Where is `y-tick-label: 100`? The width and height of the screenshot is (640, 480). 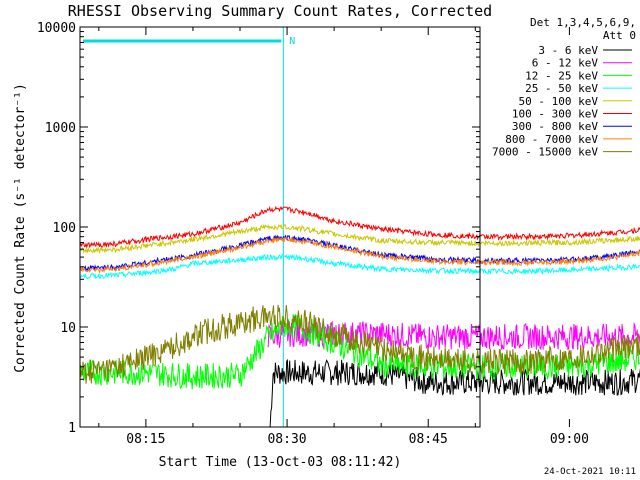
y-tick-label: 100 is located at coordinates (64, 228).